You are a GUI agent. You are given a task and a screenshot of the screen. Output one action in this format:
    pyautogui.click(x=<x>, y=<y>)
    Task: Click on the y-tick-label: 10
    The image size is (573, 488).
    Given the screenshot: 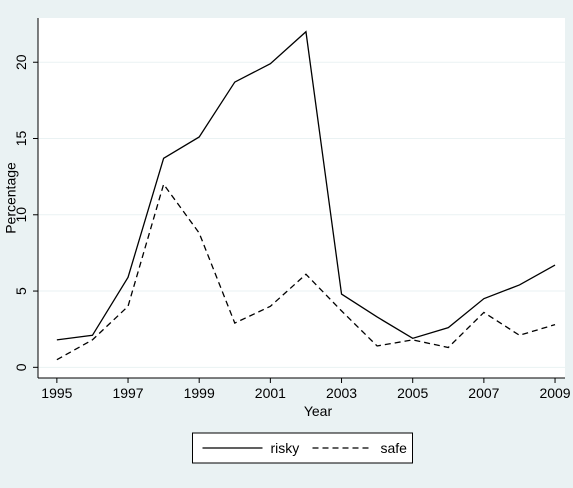 What is the action you would take?
    pyautogui.click(x=21, y=215)
    